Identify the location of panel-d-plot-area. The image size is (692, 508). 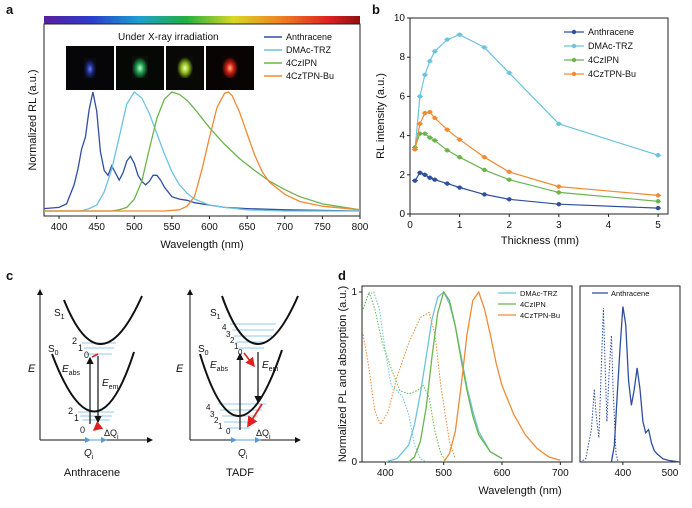
(461, 376).